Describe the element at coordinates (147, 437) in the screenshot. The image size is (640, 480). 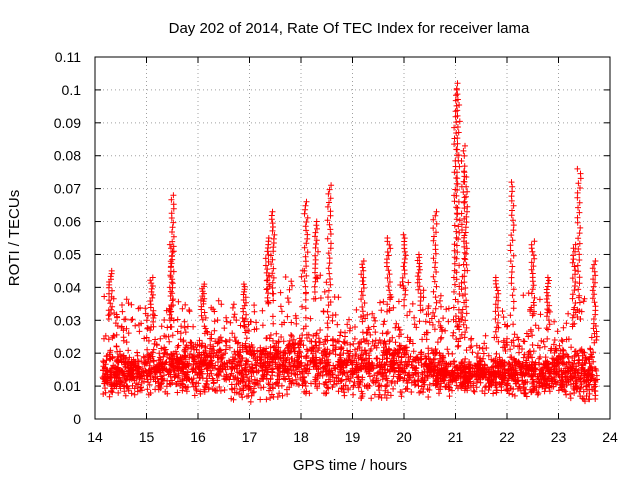
I see `x-tick-label: 15` at that location.